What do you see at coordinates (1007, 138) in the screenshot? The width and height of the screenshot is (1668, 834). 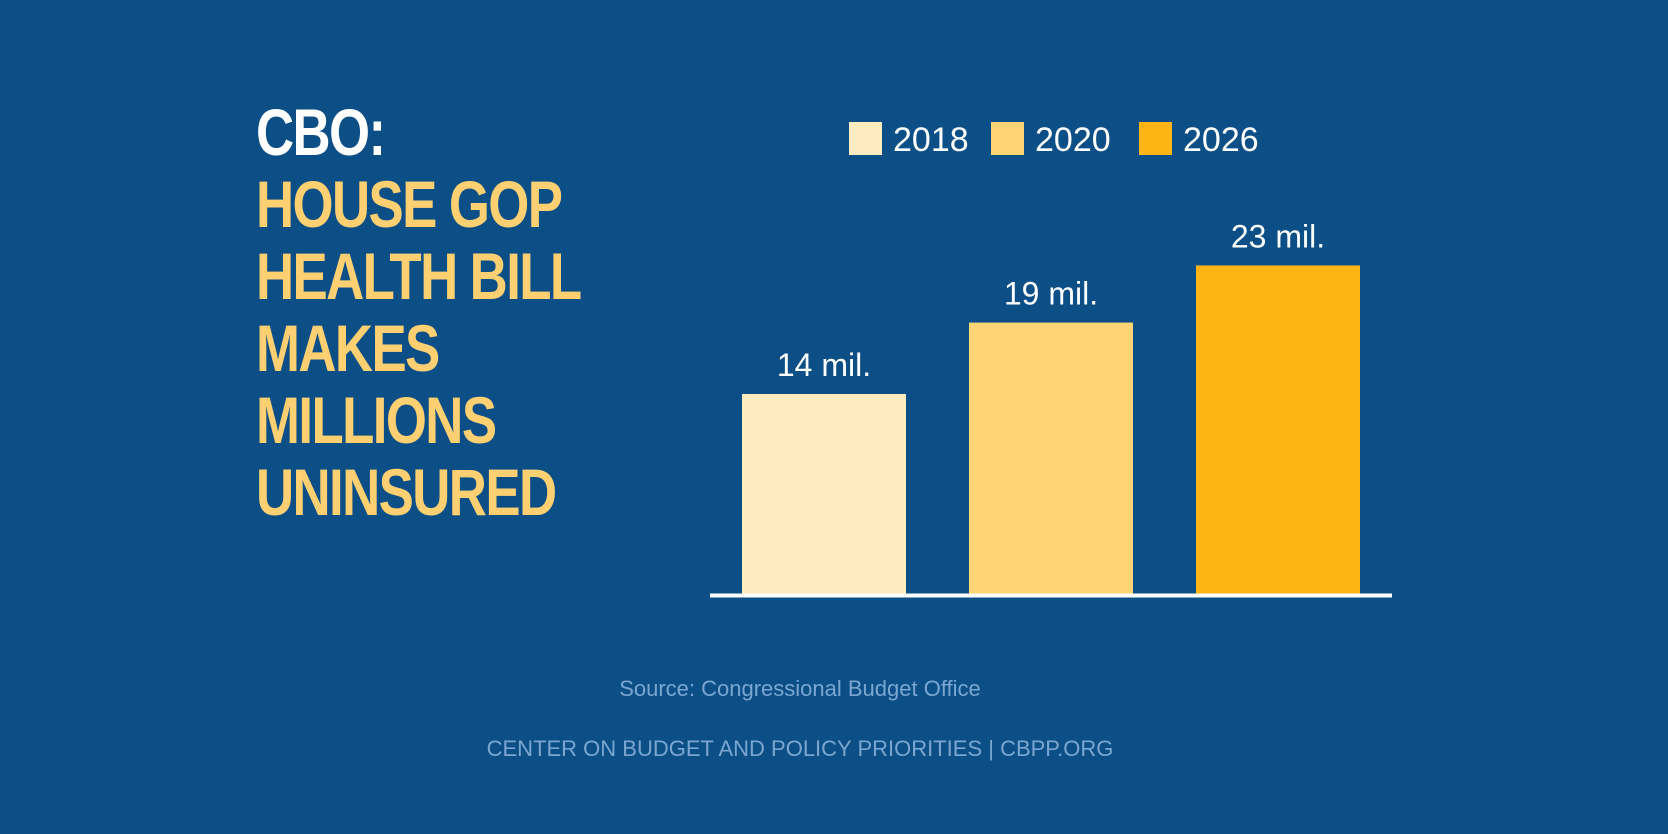 I see `legend-swatch-2020` at bounding box center [1007, 138].